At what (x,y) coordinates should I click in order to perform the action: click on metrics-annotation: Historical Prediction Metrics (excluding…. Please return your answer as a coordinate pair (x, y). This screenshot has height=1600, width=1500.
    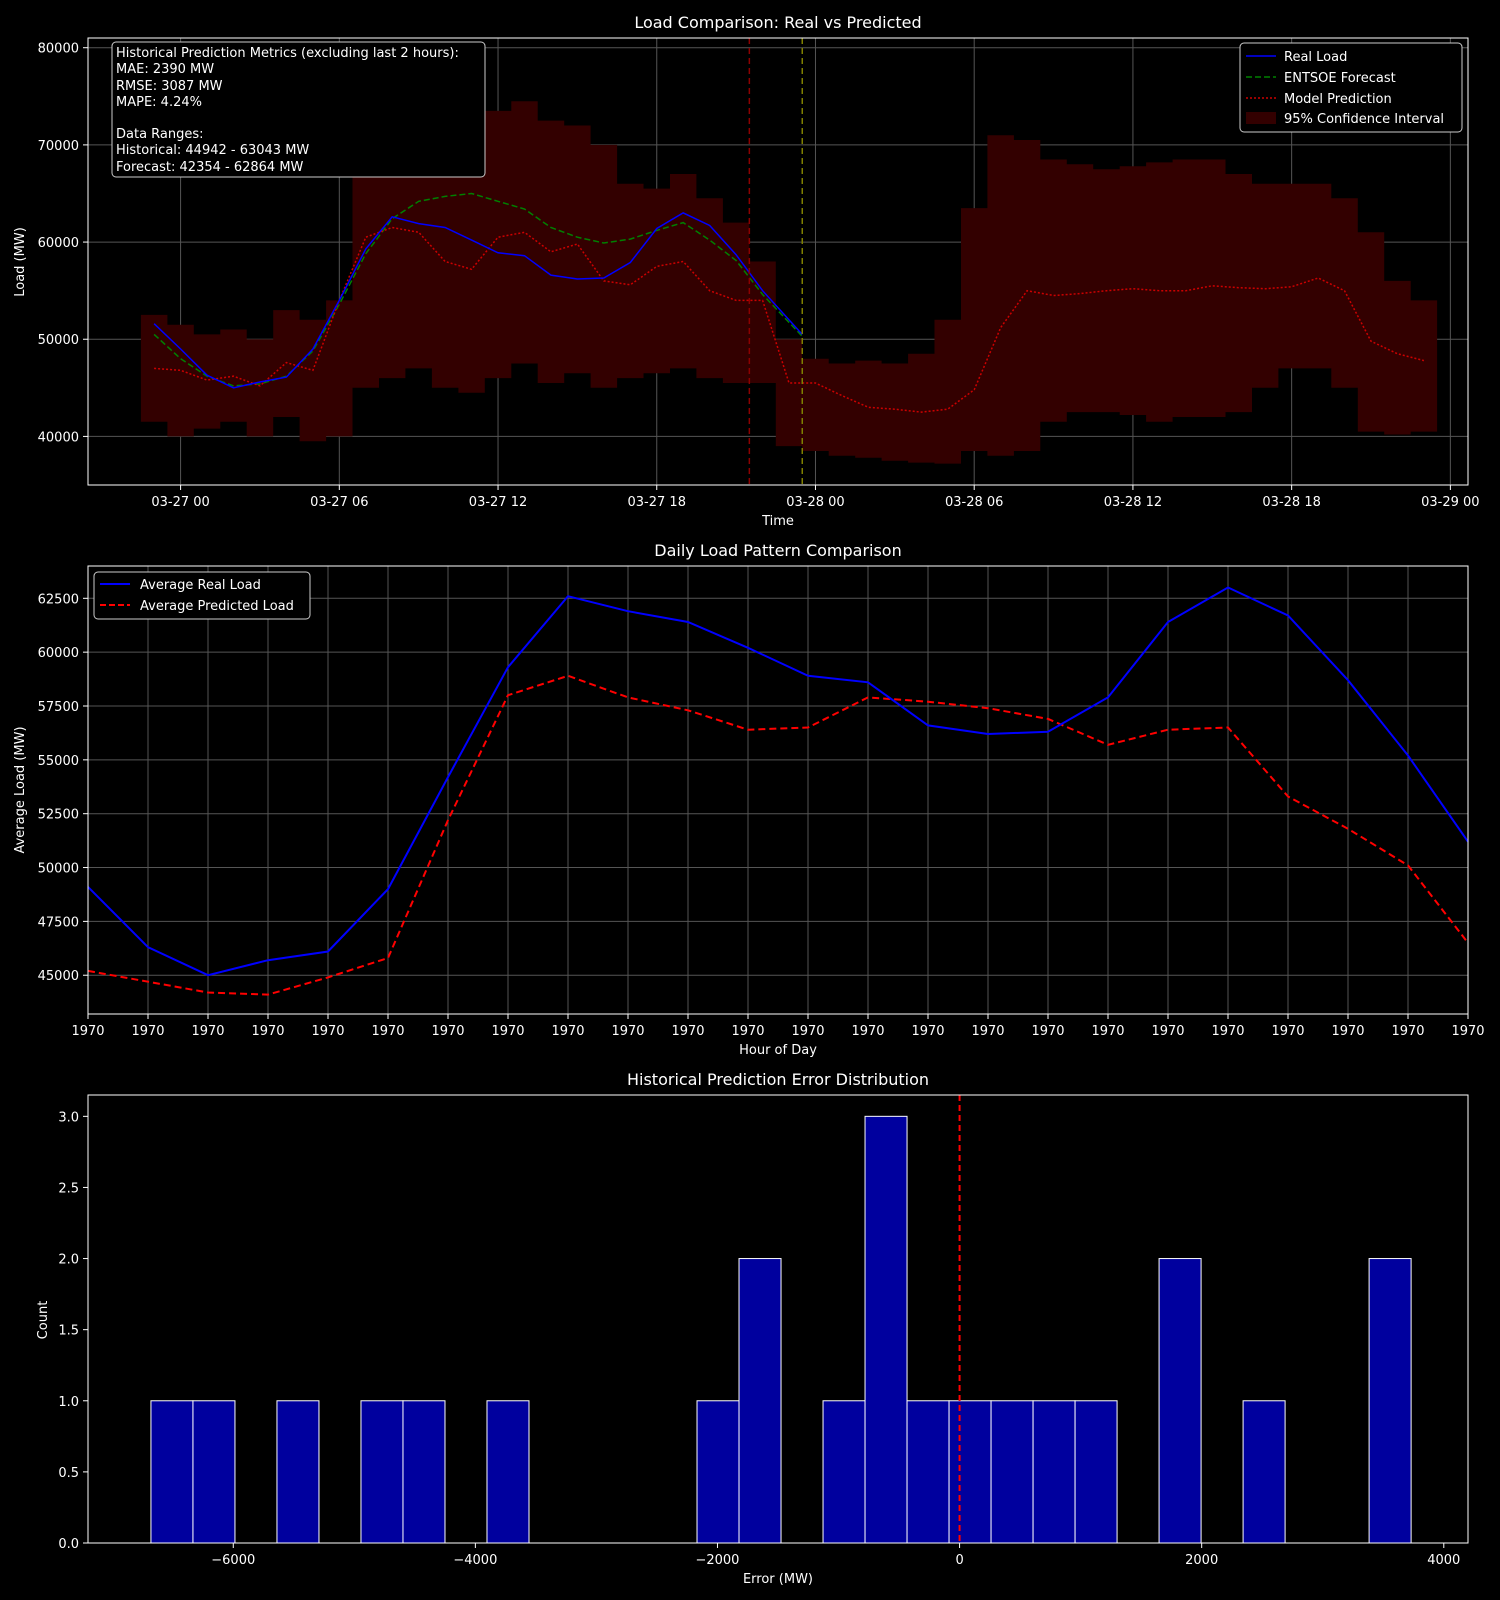
    Looking at the image, I should click on (298, 109).